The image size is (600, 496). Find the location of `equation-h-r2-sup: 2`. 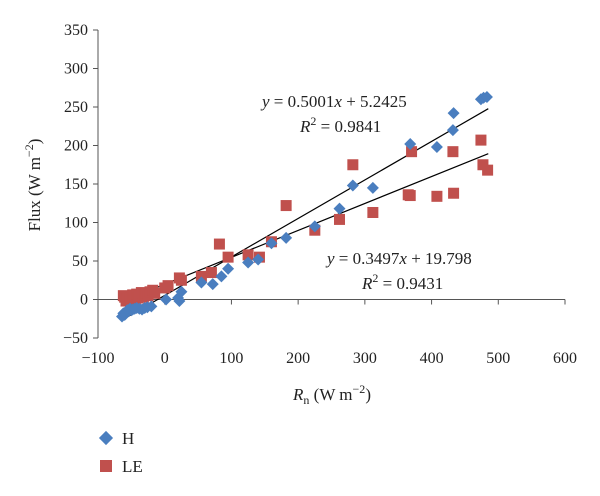

equation-h-r2-sup: 2 is located at coordinates (313, 121).